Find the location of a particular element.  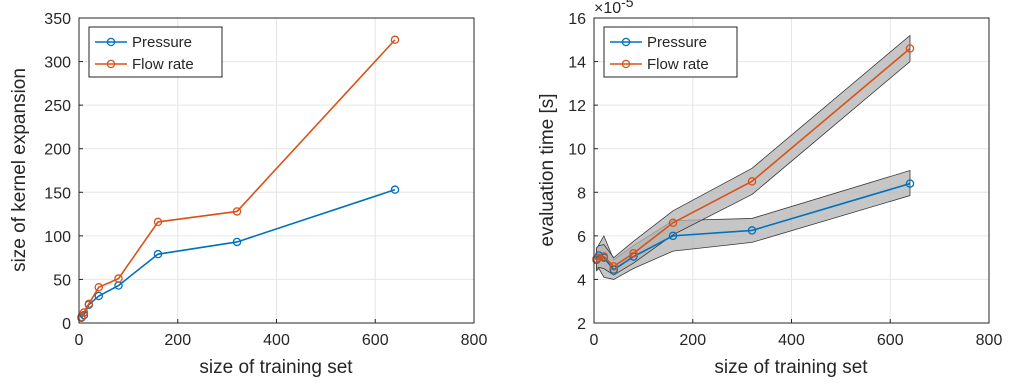

y-tick-label: 8 is located at coordinates (581, 193).